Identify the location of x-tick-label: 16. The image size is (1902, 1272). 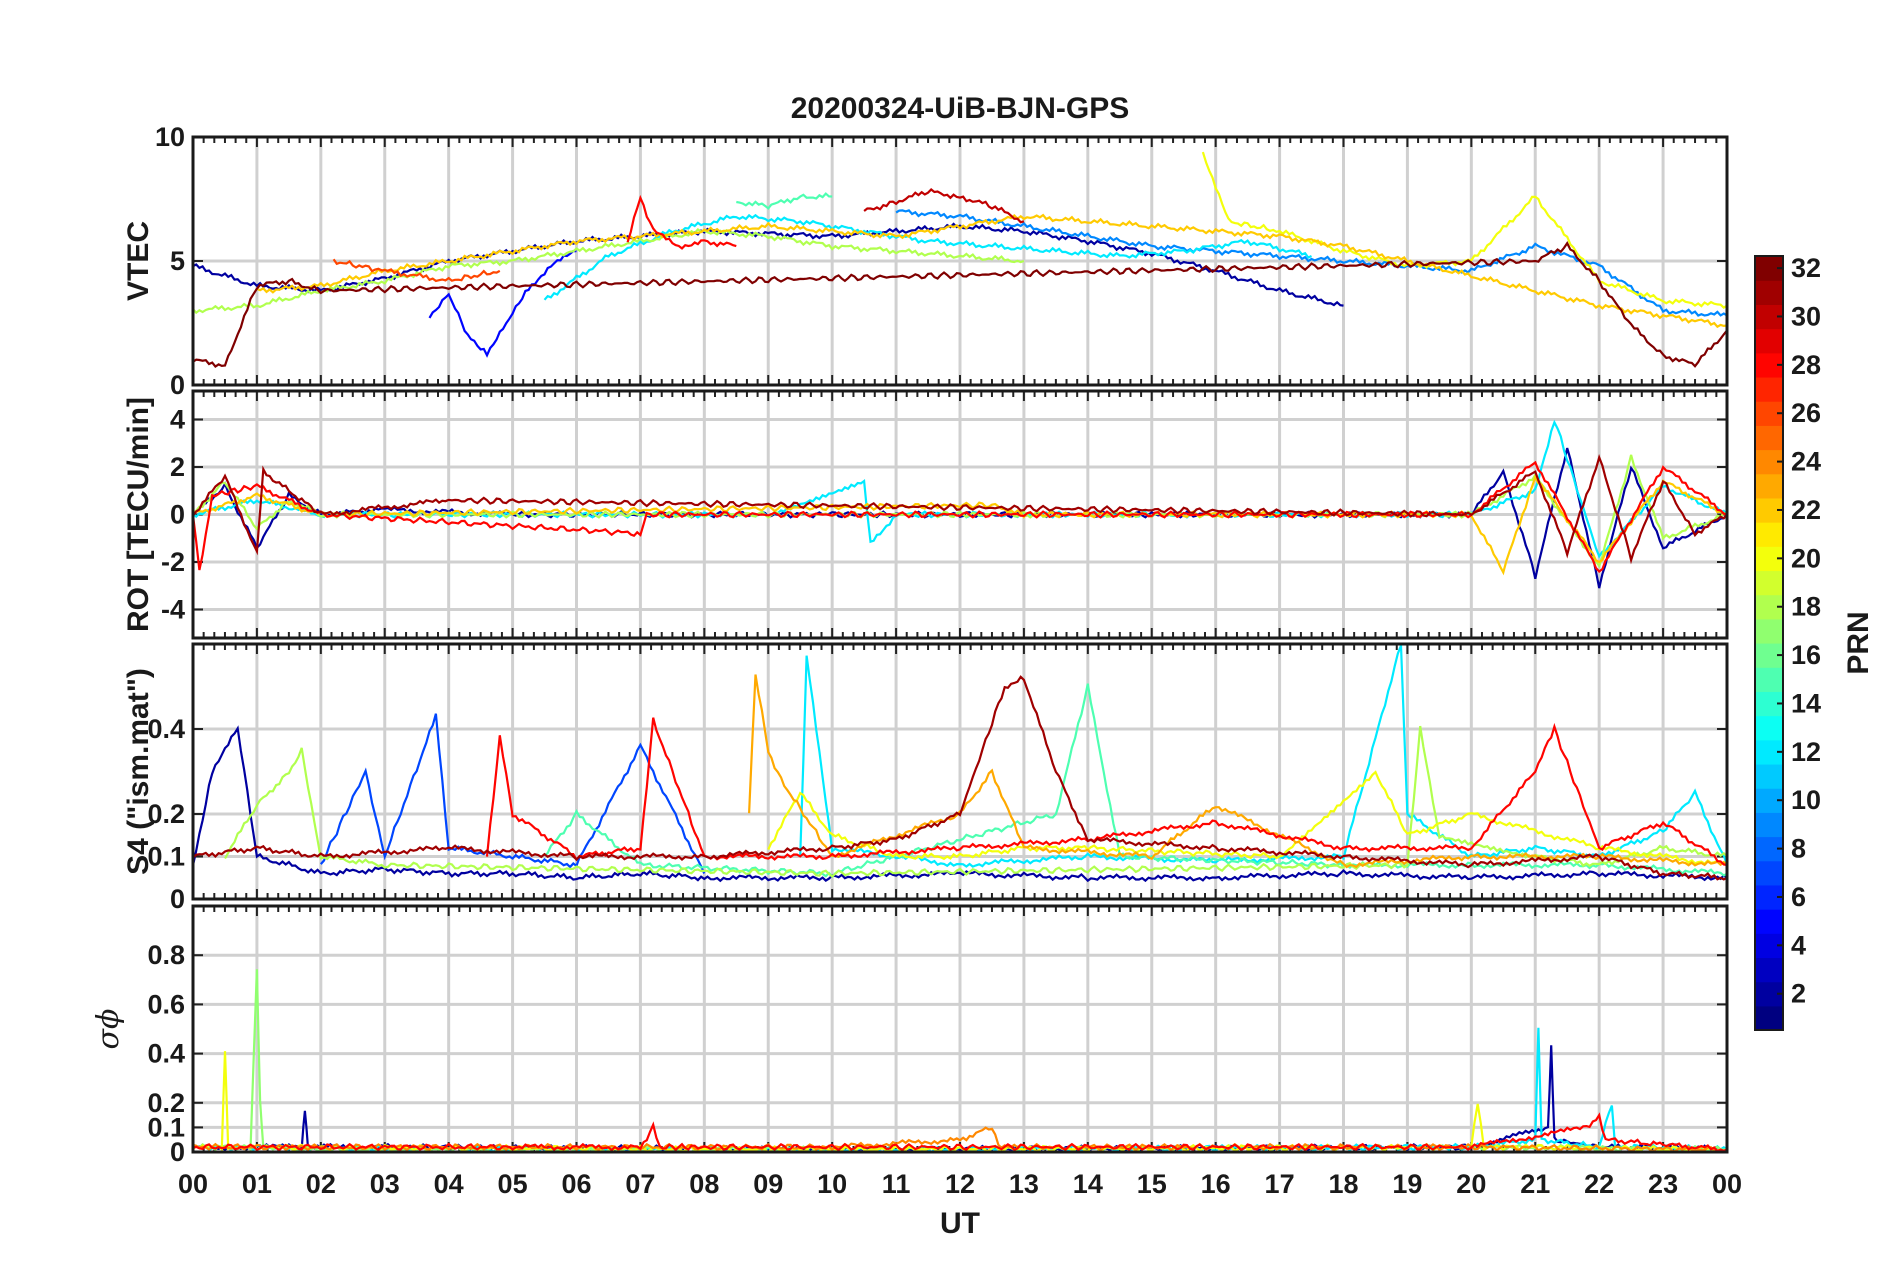
(1216, 1184).